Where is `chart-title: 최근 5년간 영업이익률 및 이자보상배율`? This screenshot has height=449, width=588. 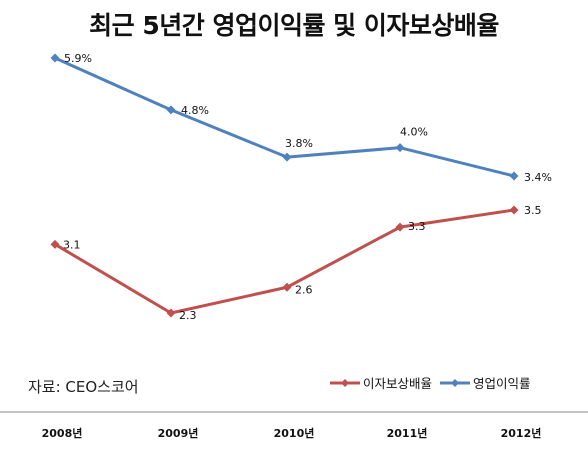 chart-title: 최근 5년간 영업이익률 및 이자보상배율 is located at coordinates (294, 25).